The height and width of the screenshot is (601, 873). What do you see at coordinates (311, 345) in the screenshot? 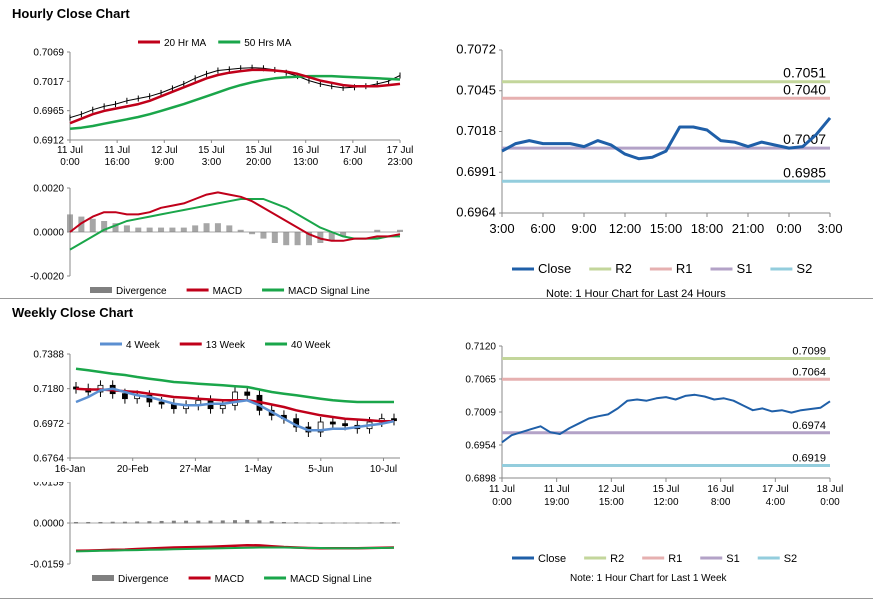
I see `legend-label: 40 Week` at bounding box center [311, 345].